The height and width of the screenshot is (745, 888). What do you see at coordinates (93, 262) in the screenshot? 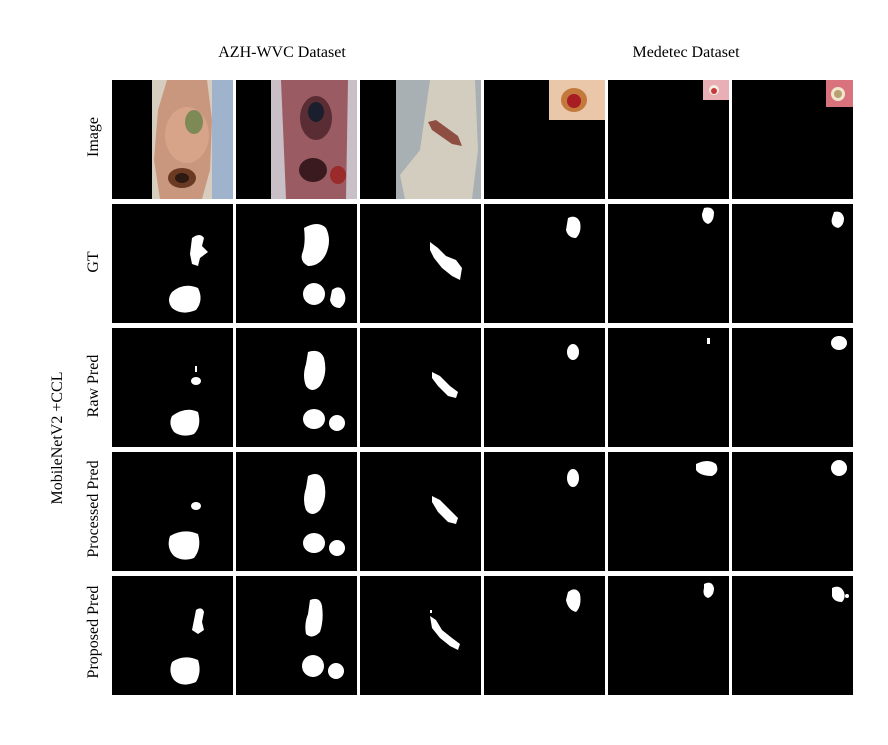
I see `row-label-gt: GT` at bounding box center [93, 262].